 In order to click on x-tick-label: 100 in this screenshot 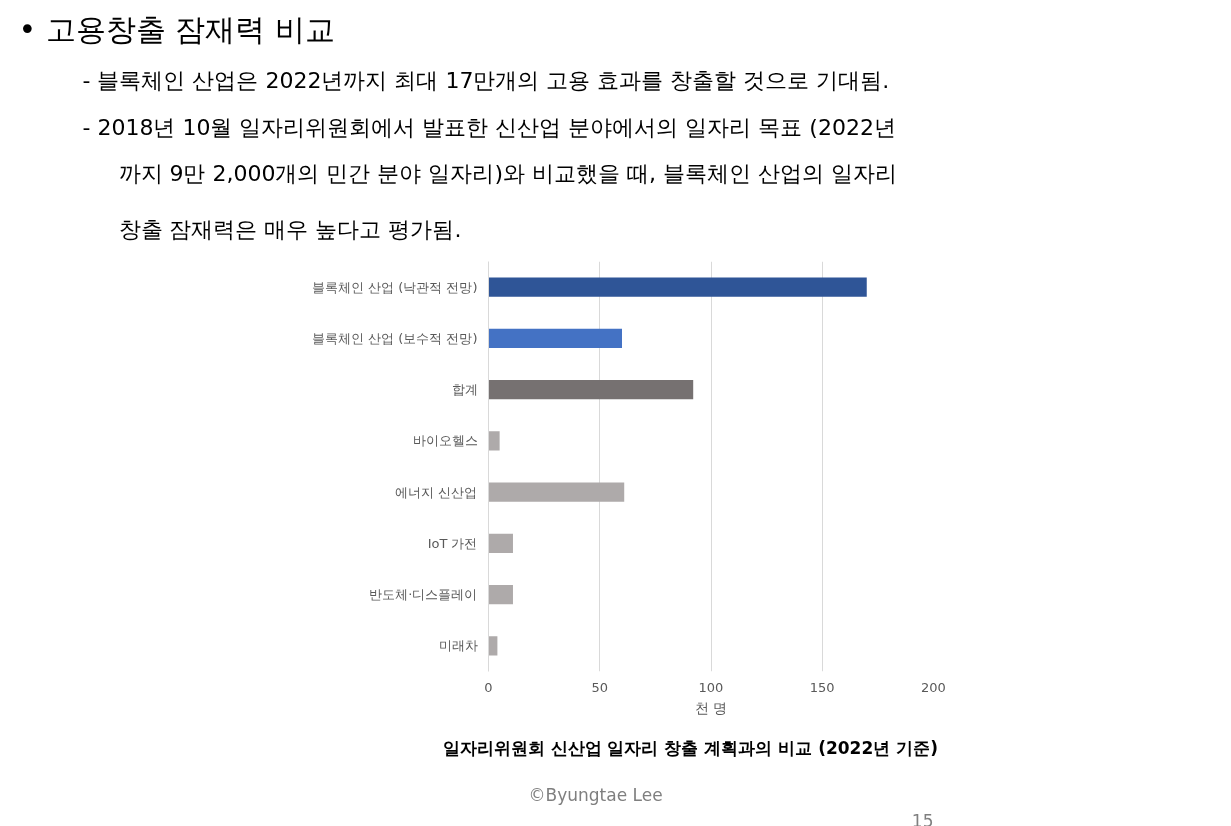, I will do `click(711, 687)`.